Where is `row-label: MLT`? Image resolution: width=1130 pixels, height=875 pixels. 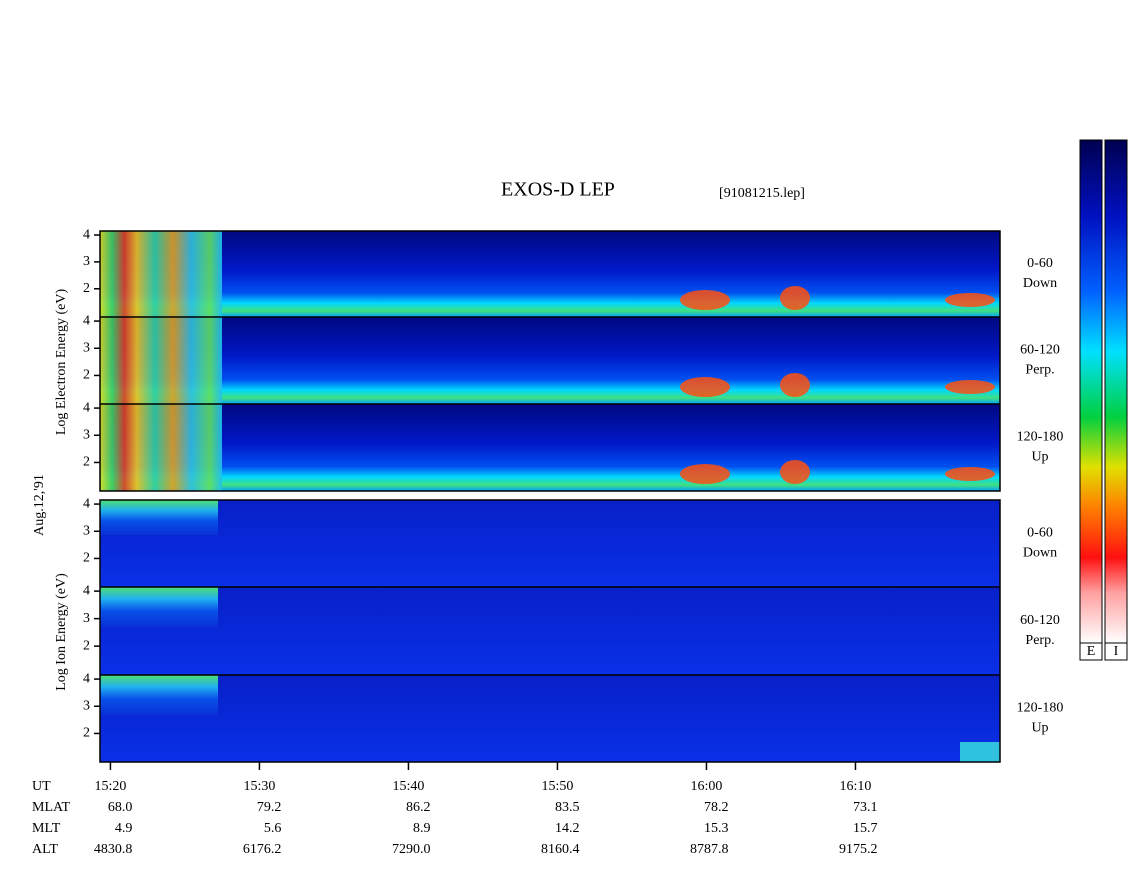
row-label: MLT is located at coordinates (46, 828).